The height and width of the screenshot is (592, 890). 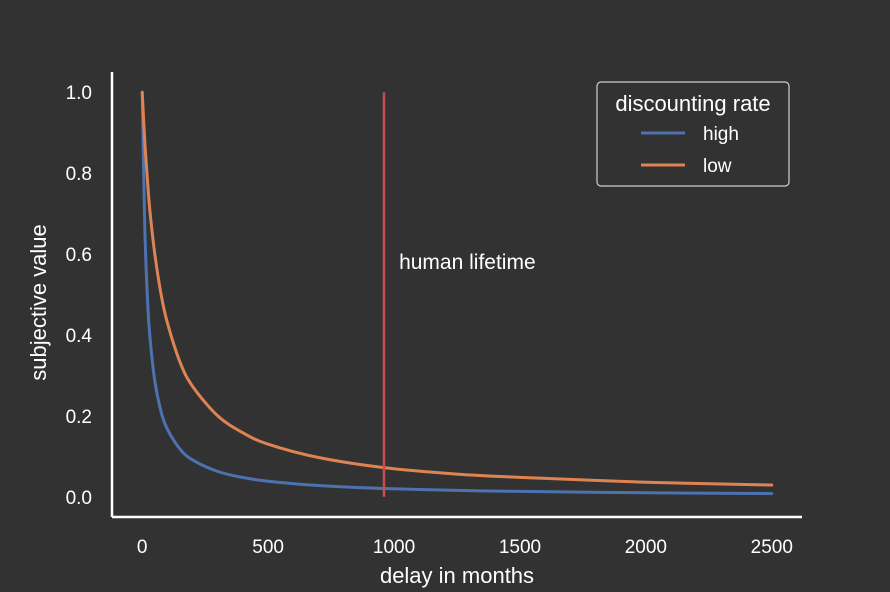 What do you see at coordinates (79, 417) in the screenshot?
I see `y-tick-label: 0.2` at bounding box center [79, 417].